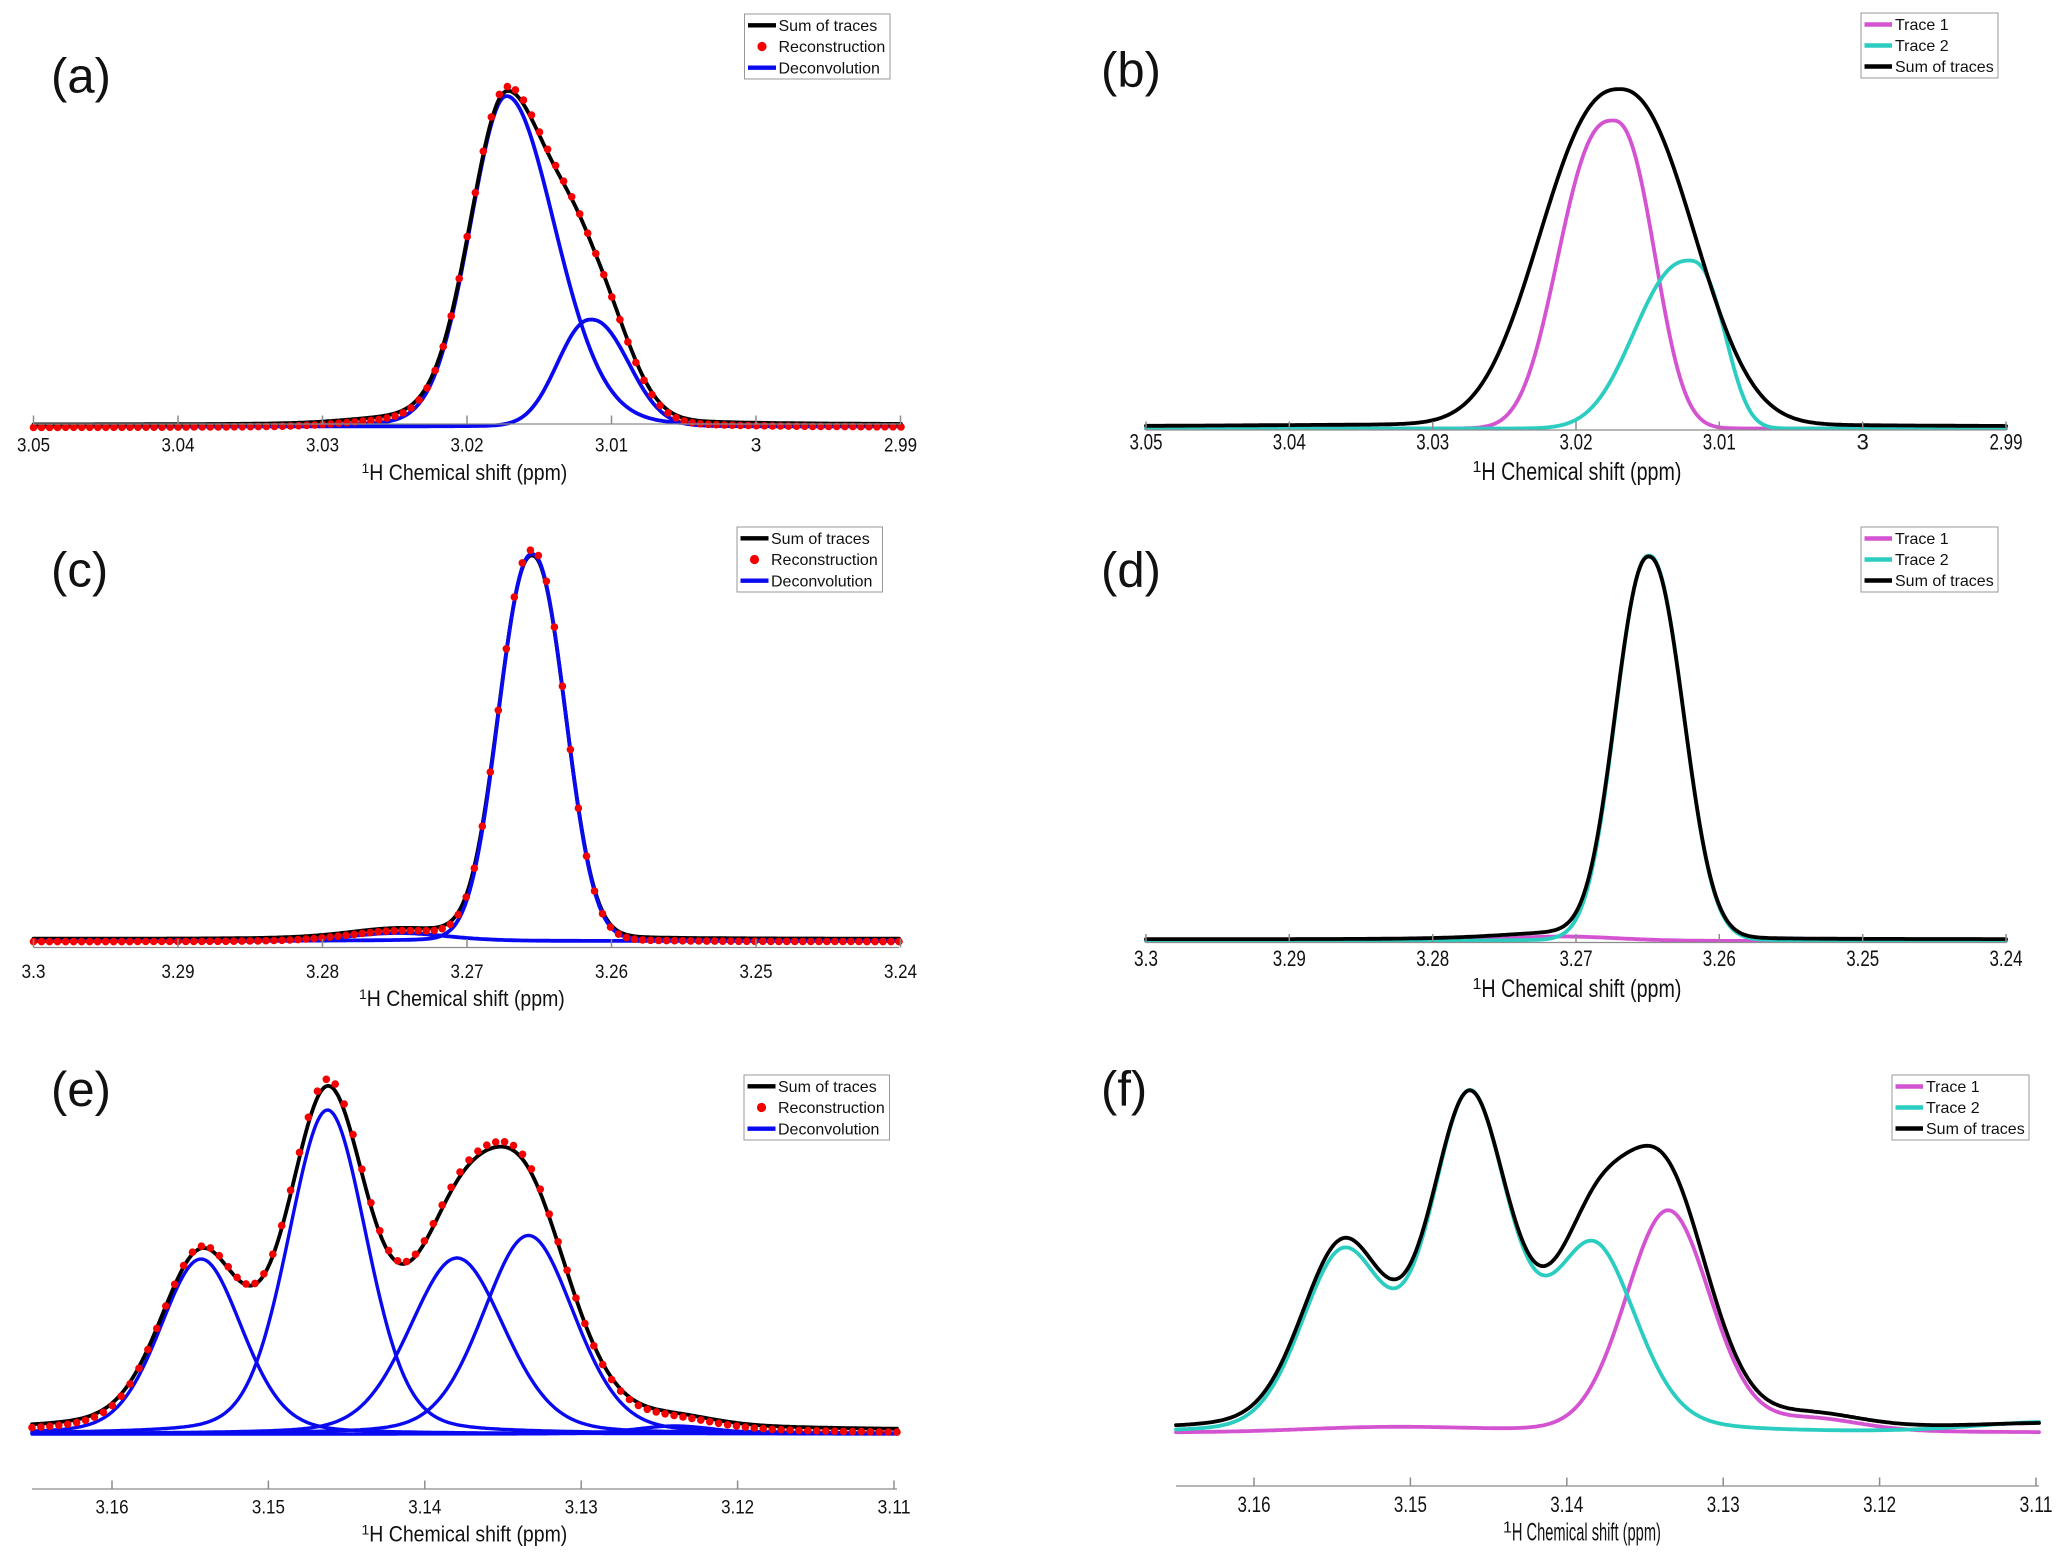  I want to click on svg-text: (e), so click(81, 1090).